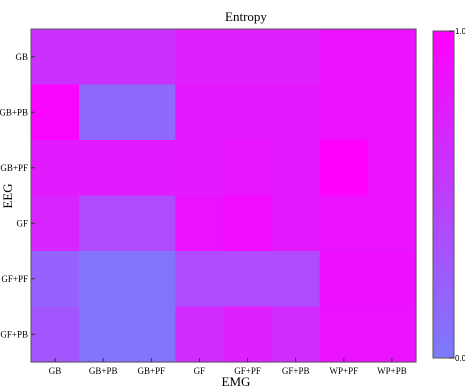 Image resolution: width=465 pixels, height=391 pixels. I want to click on x-tick-label: GF+PF, so click(247, 371).